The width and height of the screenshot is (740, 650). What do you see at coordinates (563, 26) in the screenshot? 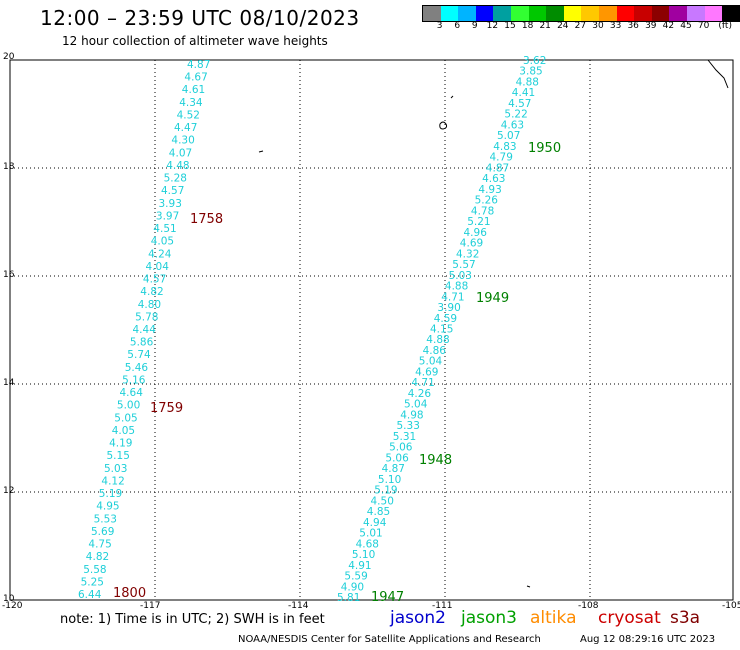
I see `legend-label: 24` at bounding box center [563, 26].